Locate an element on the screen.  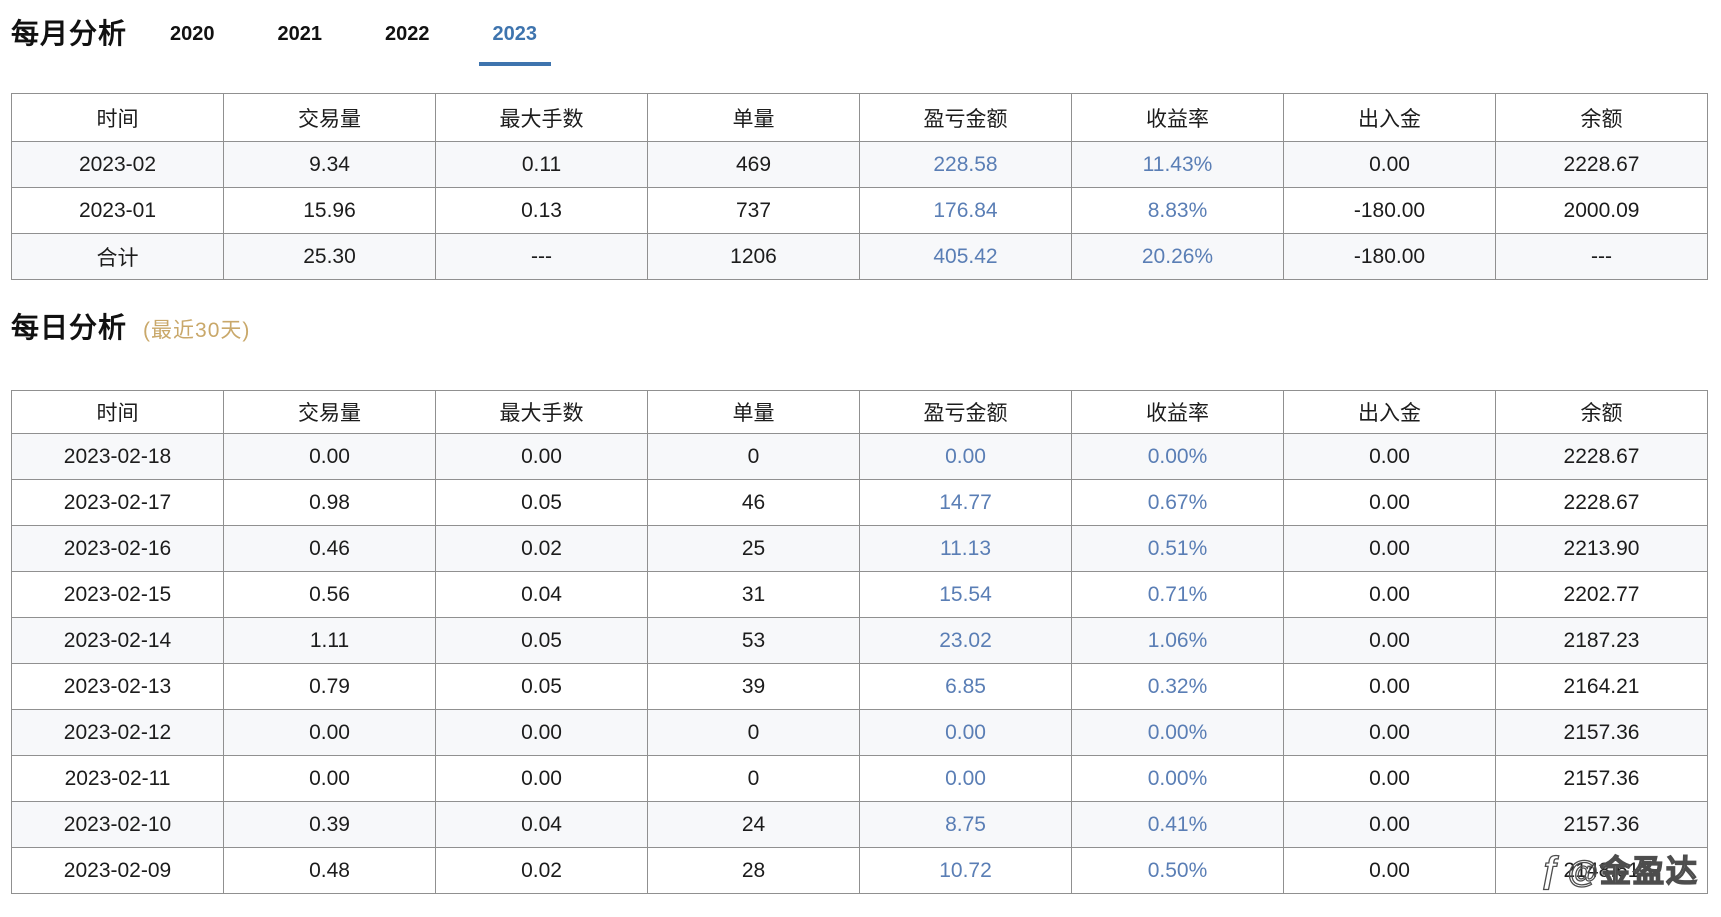
cell: 0.56 is located at coordinates (329, 594).